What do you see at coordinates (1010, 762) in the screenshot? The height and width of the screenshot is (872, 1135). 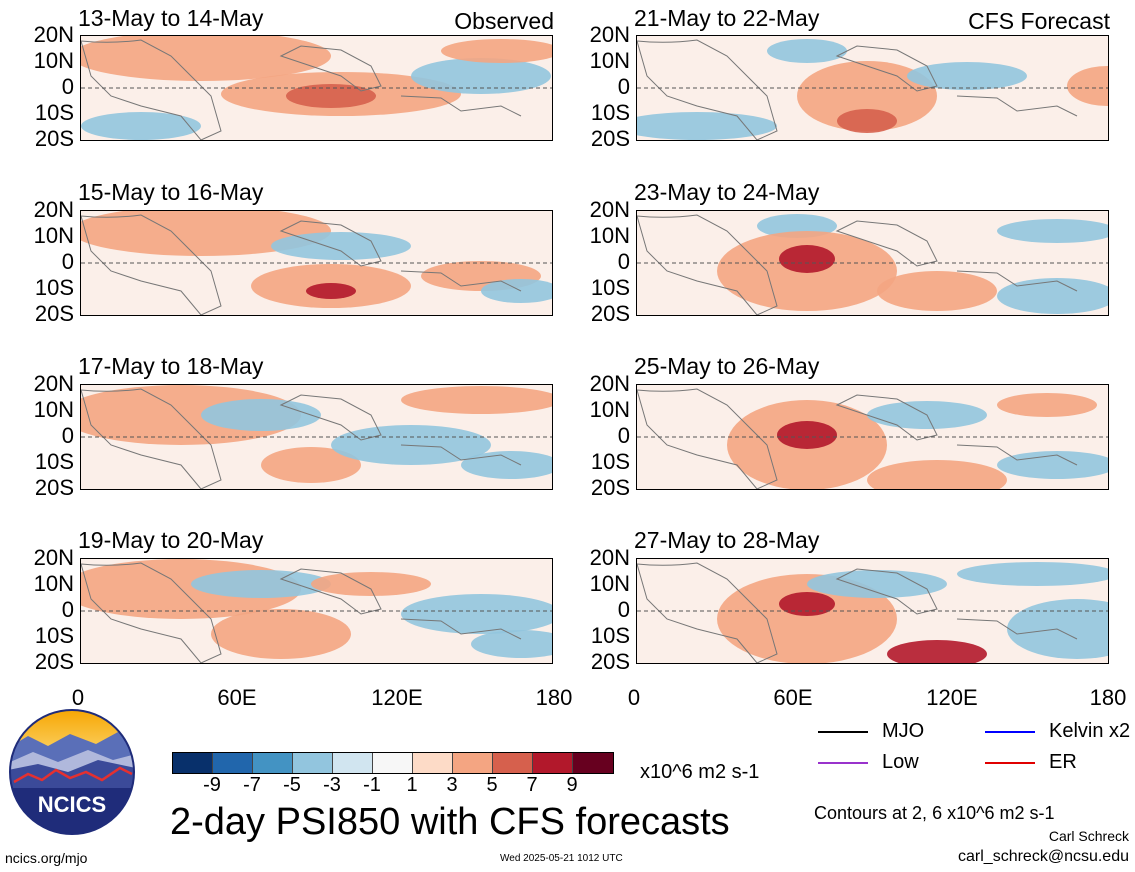 I see `legend-er-line` at bounding box center [1010, 762].